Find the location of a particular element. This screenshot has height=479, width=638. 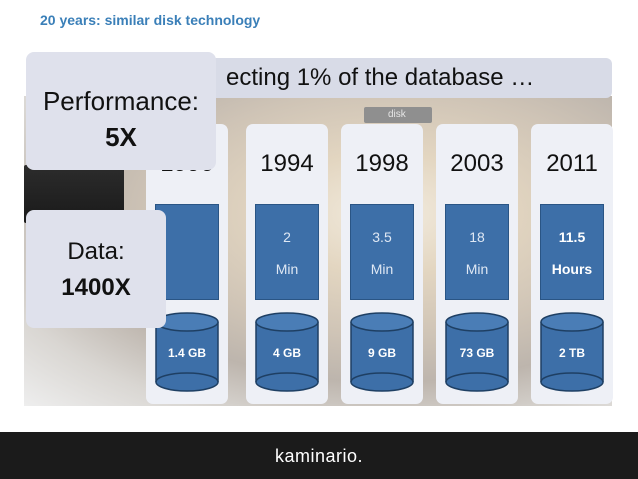

disk-cylinder: 1.4 GB is located at coordinates (187, 352).